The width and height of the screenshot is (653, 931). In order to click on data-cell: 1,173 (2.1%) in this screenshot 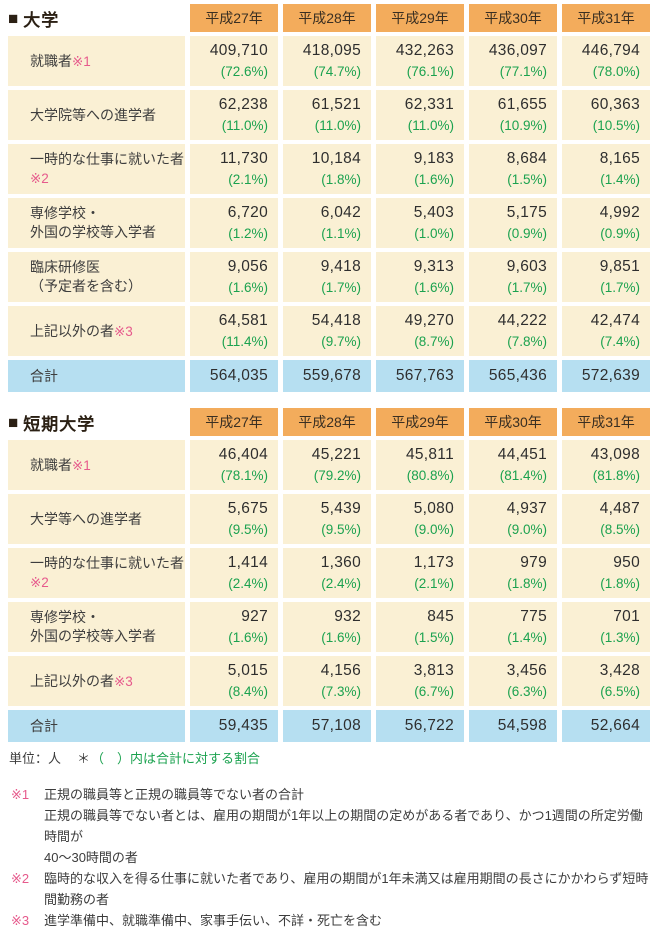, I will do `click(420, 573)`.